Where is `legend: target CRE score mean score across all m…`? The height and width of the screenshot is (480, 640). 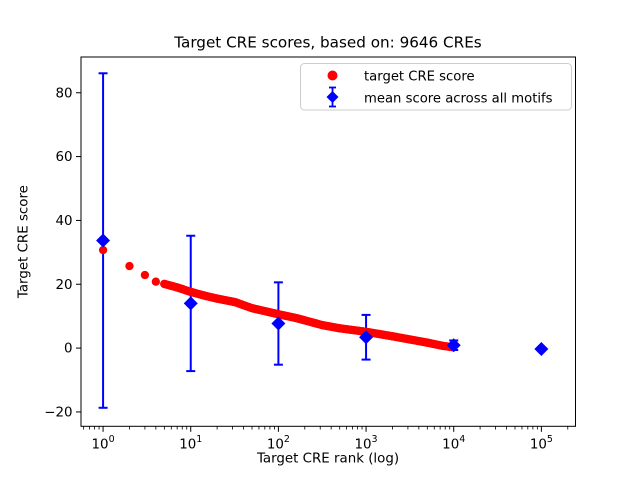 legend: target CRE score mean score across all m… is located at coordinates (436, 87).